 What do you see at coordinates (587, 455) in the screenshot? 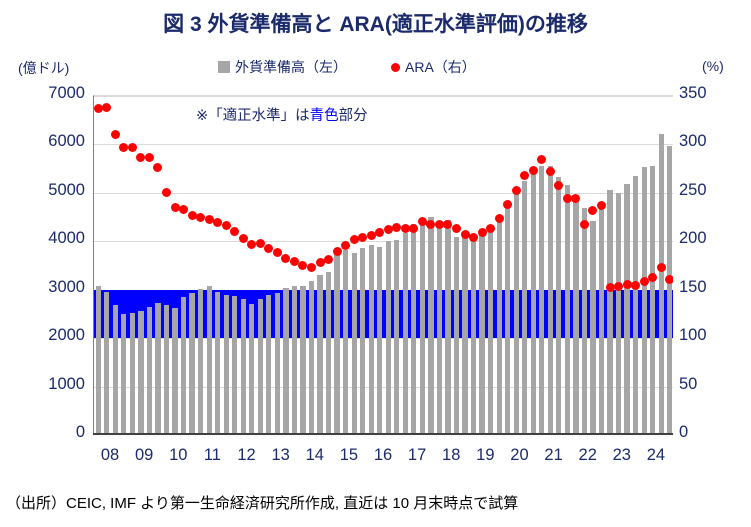
I see `x-axis-tick-label: 22` at bounding box center [587, 455].